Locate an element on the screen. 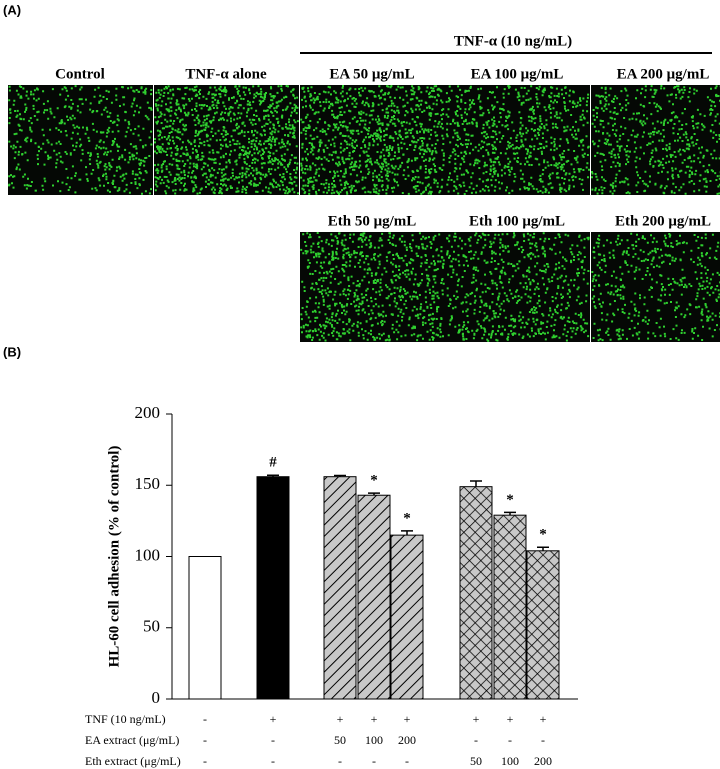 This screenshot has height=769, width=720. y-axis-label: HL-60 cell adhesion (% of control) is located at coordinates (114, 557).